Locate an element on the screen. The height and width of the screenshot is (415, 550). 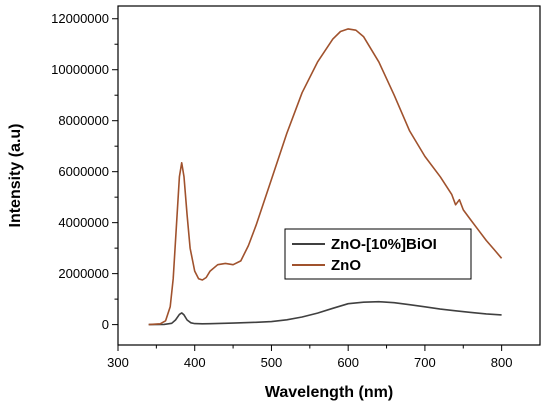
x-axis-title: Wavelength (nm) is located at coordinates (329, 392).